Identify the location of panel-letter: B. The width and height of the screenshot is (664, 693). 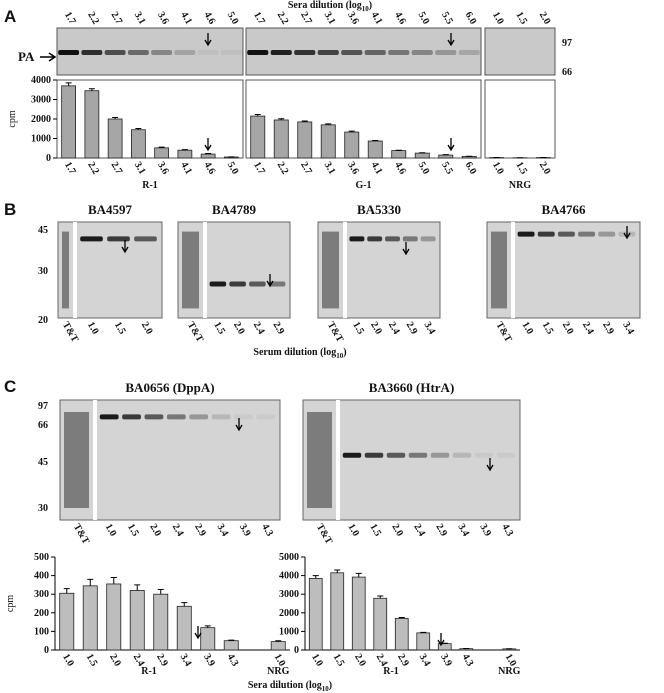
(10, 209).